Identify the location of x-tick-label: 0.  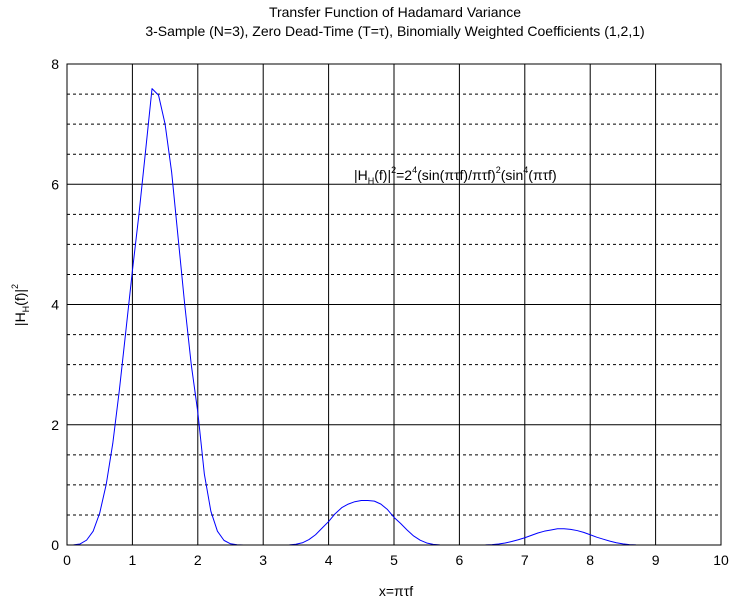
(67, 560).